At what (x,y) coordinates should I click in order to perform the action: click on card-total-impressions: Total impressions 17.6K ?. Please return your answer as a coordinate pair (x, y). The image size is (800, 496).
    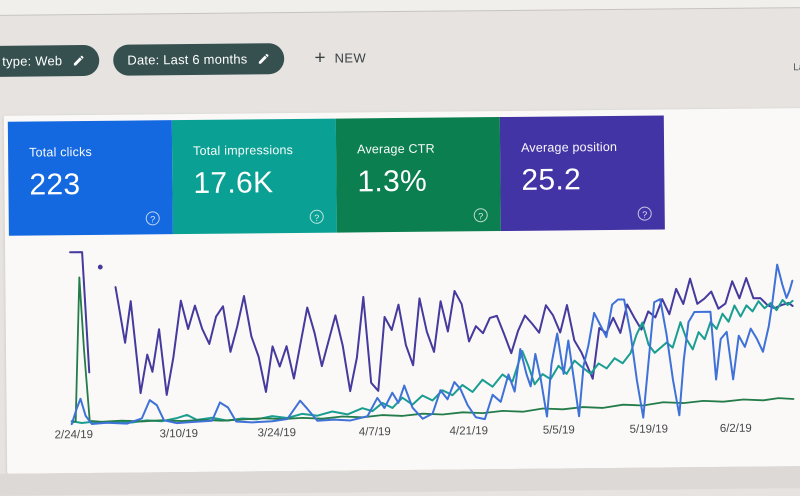
    Looking at the image, I should click on (254, 176).